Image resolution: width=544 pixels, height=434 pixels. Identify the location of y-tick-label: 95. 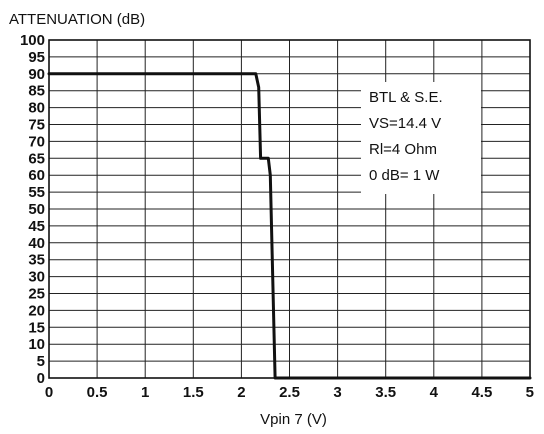
(36, 57).